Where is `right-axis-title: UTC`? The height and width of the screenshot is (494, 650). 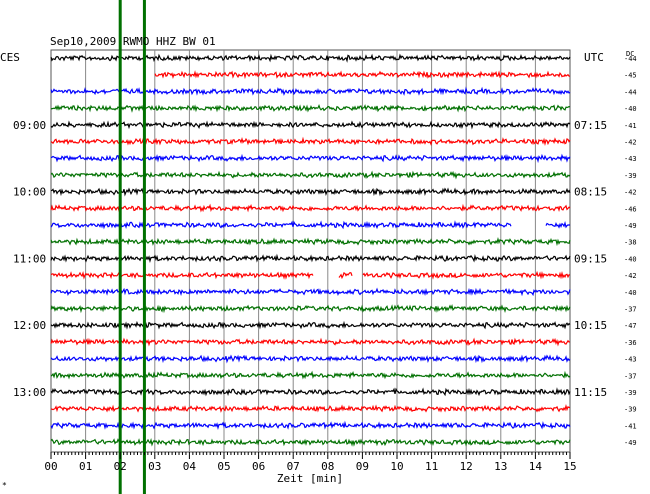
right-axis-title: UTC is located at coordinates (594, 57).